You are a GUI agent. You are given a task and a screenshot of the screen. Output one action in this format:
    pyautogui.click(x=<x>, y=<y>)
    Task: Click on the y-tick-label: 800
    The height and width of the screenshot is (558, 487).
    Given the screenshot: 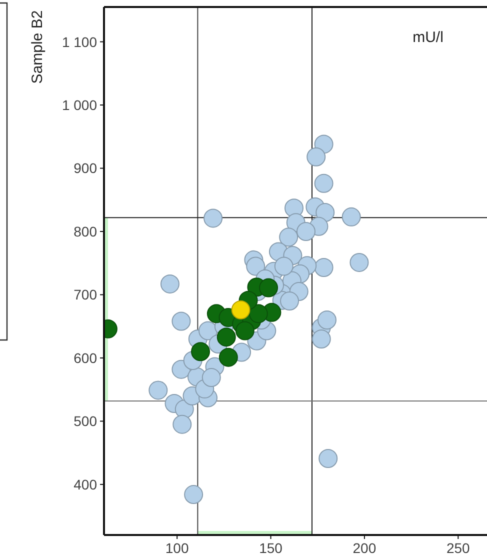 What is the action you would take?
    pyautogui.click(x=86, y=231)
    